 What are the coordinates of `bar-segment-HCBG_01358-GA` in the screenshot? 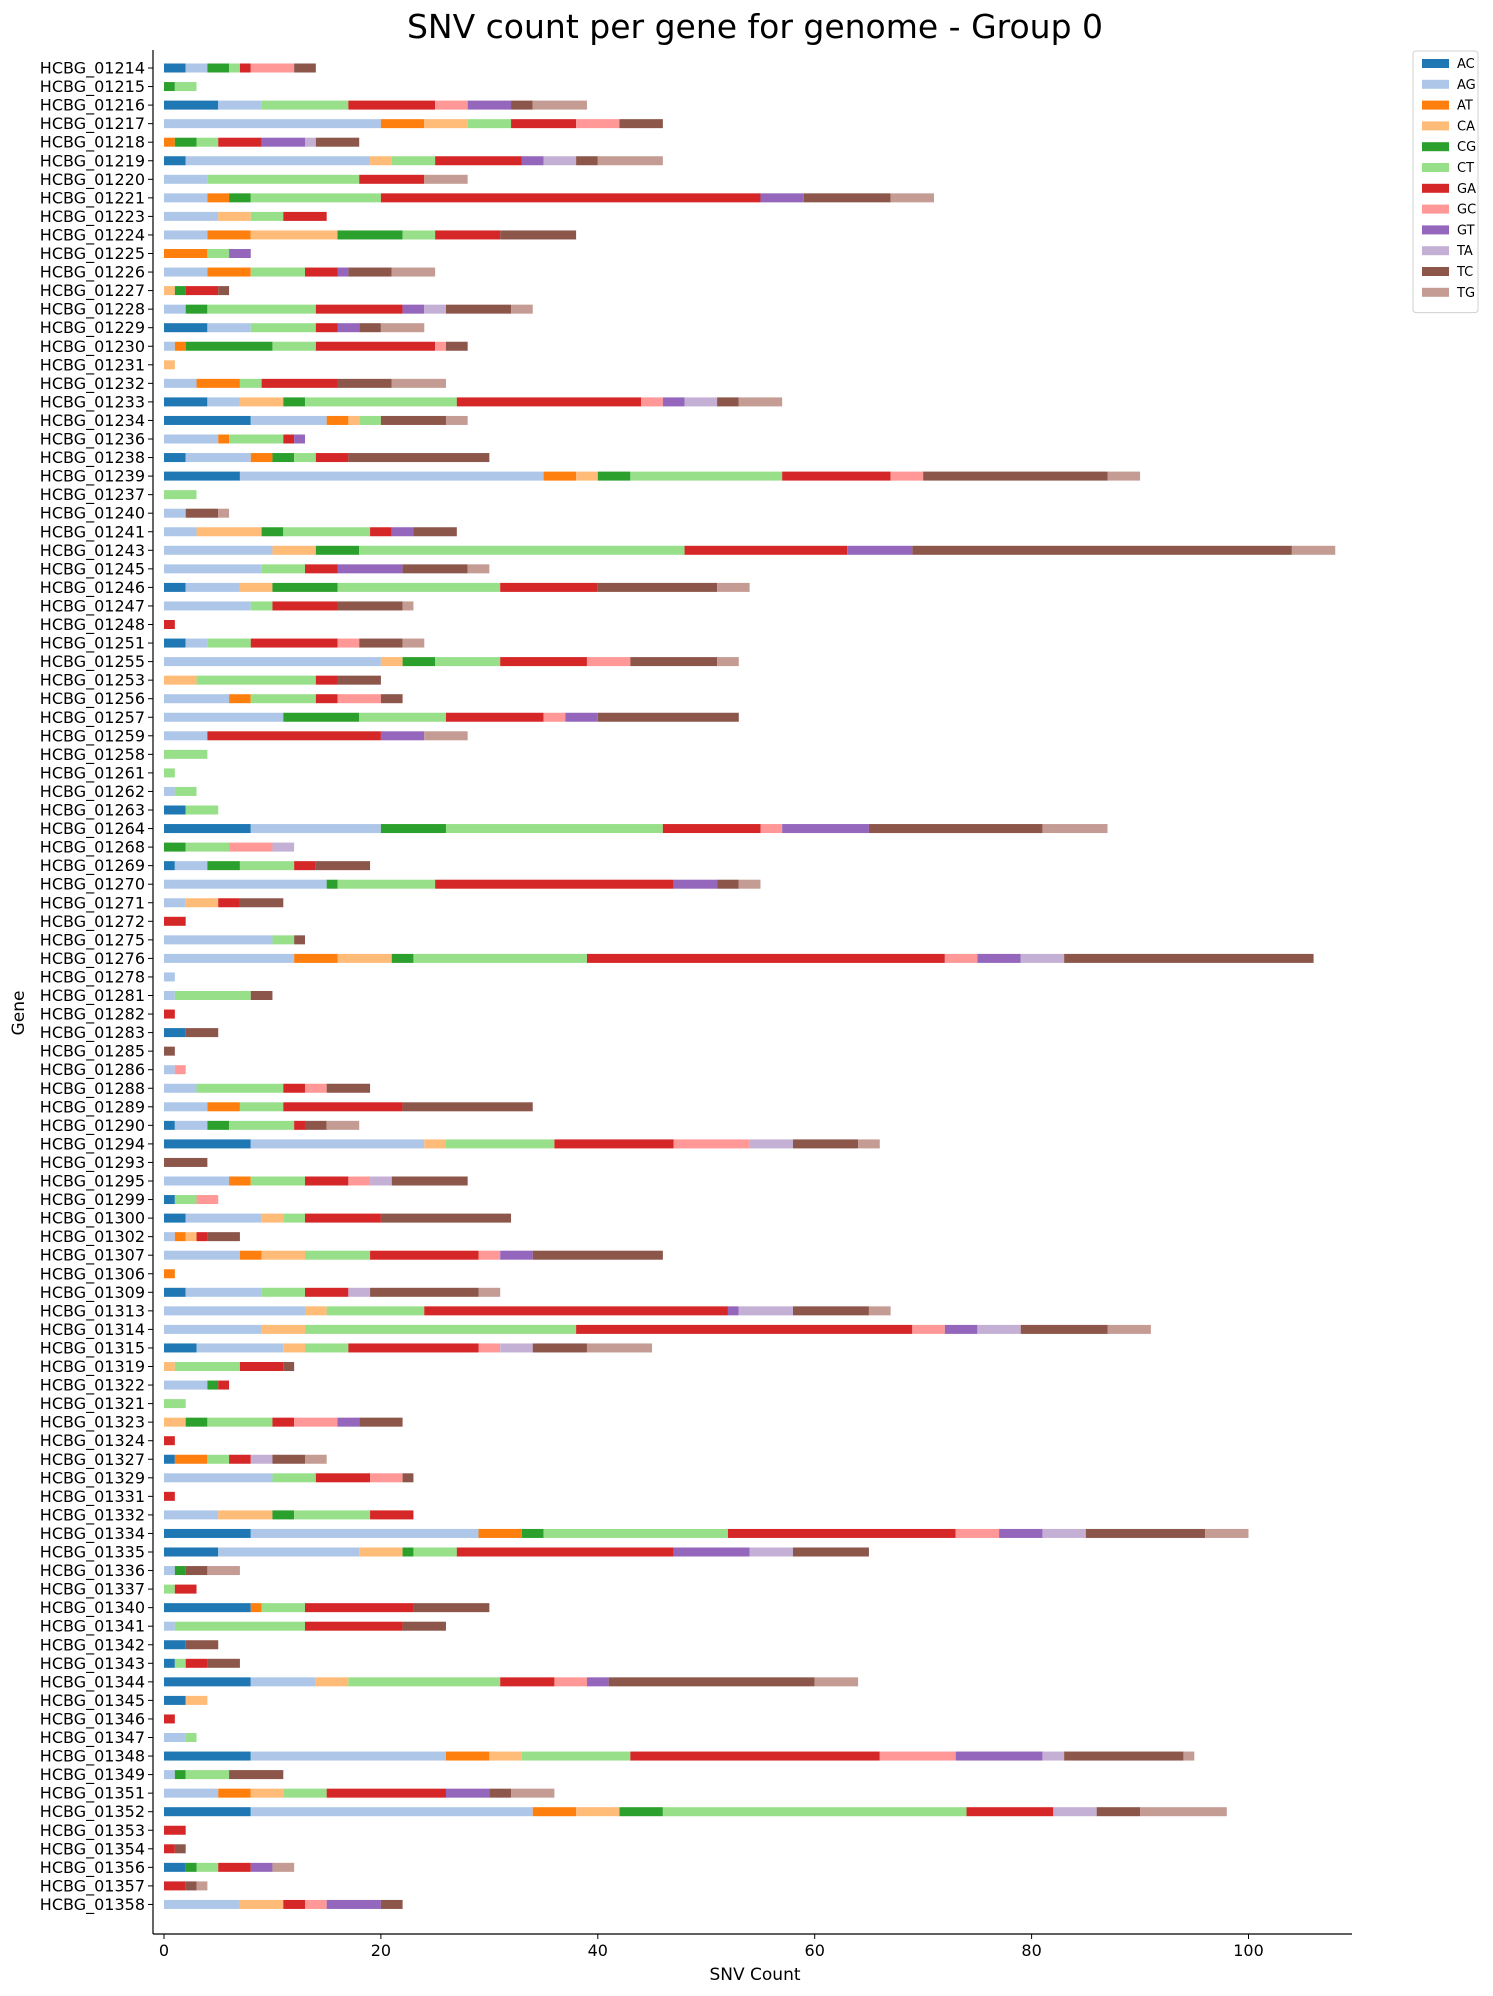 It's located at (294, 1904).